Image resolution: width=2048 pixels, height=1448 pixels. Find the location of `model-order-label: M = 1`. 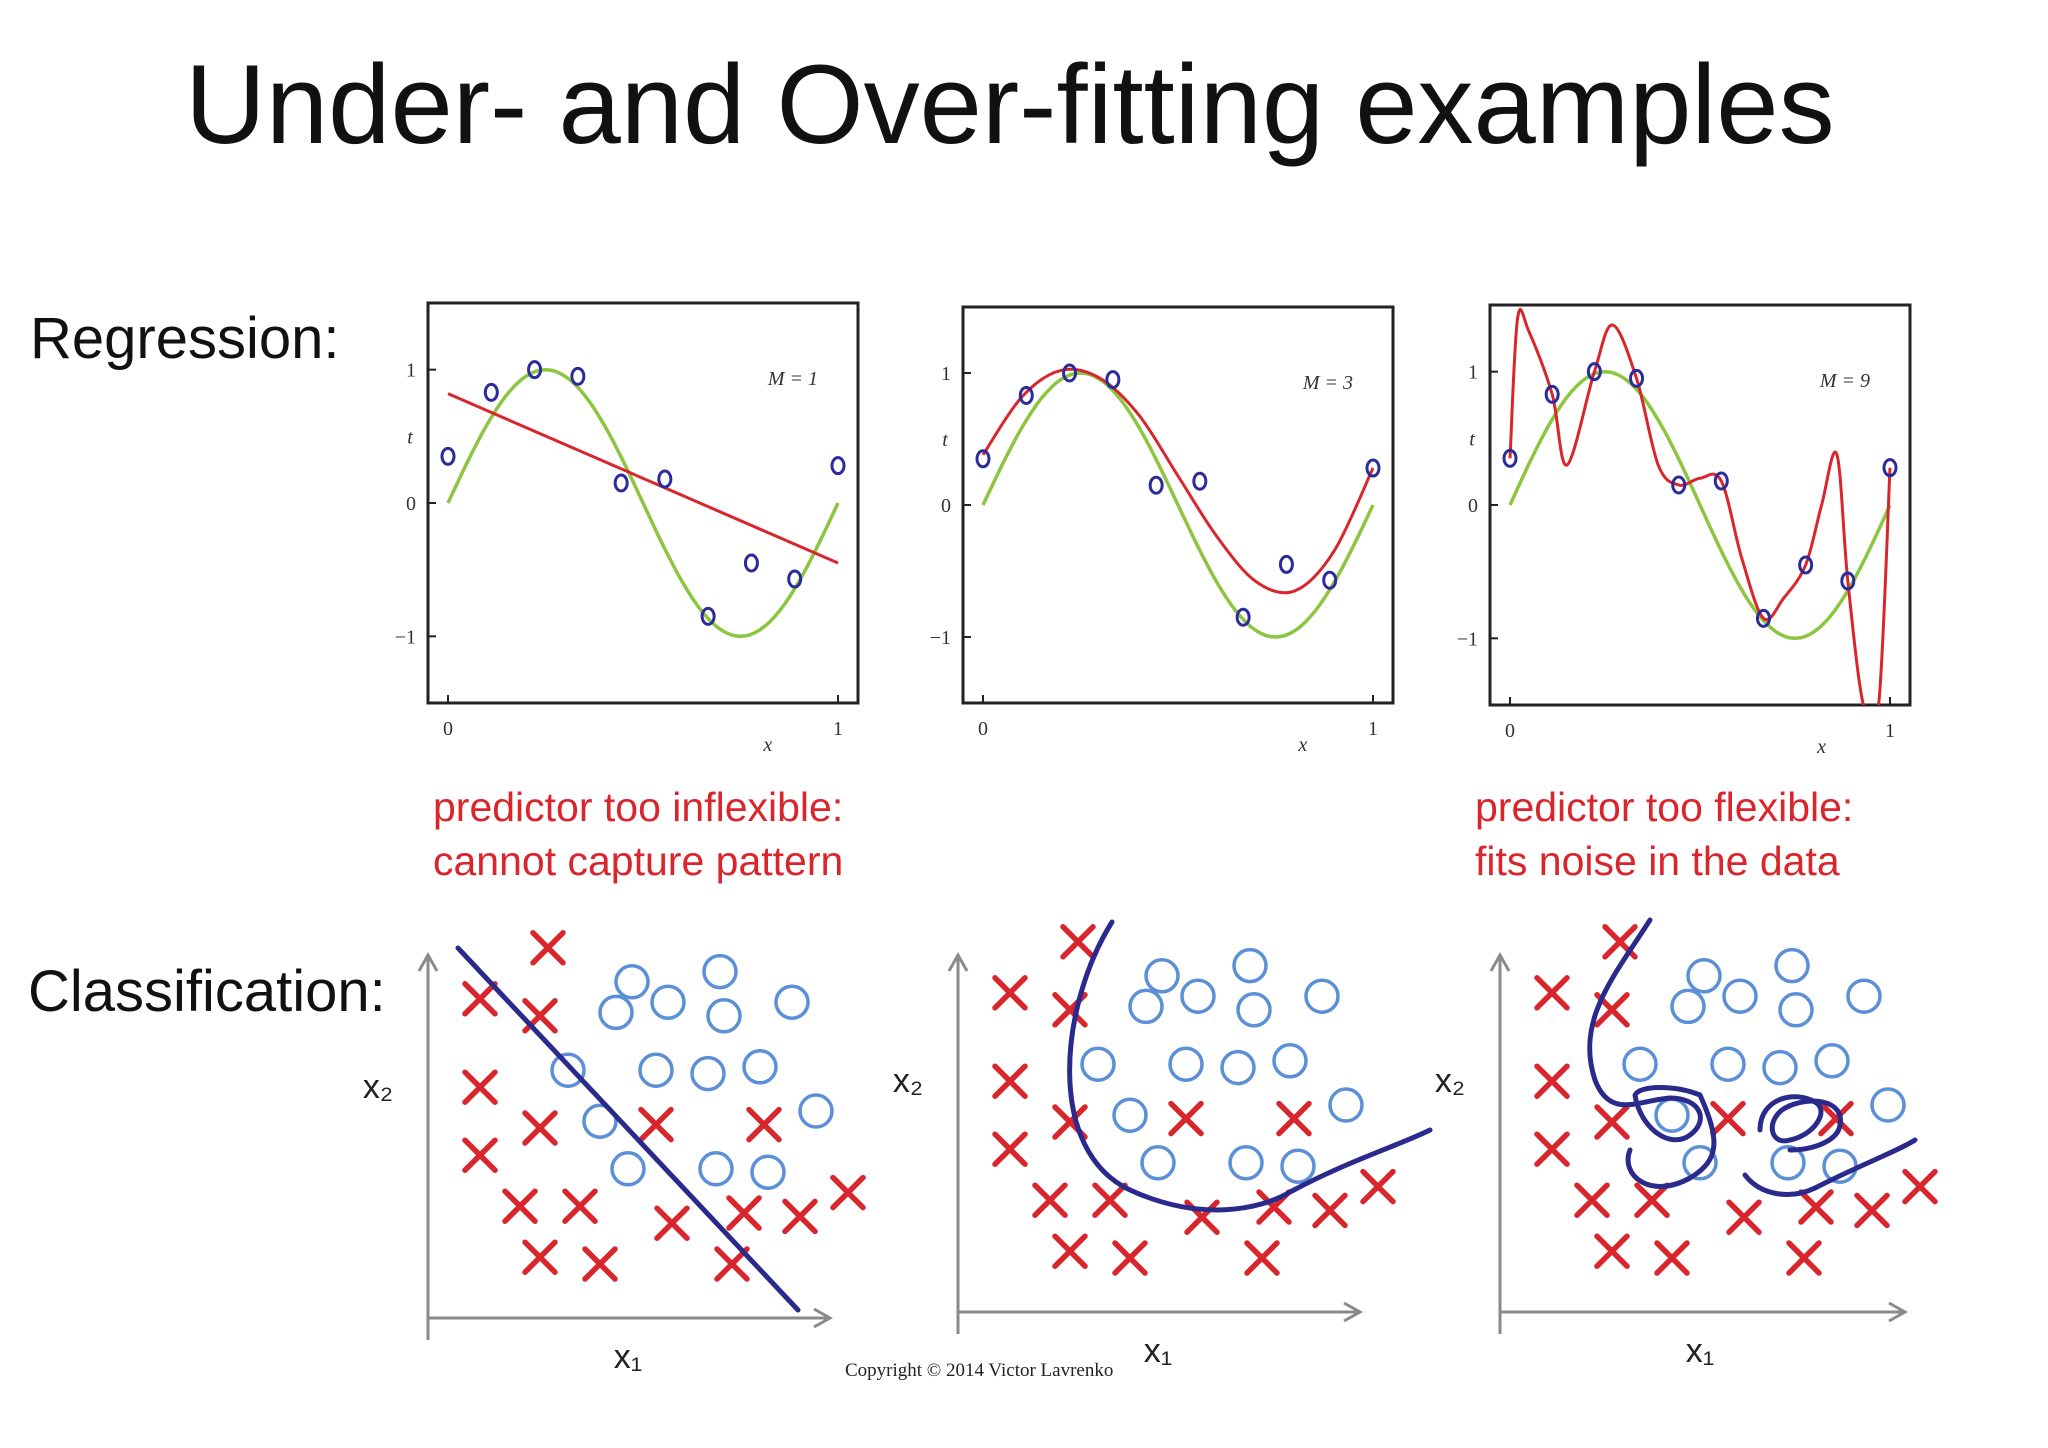

model-order-label: M = 1 is located at coordinates (792, 379).